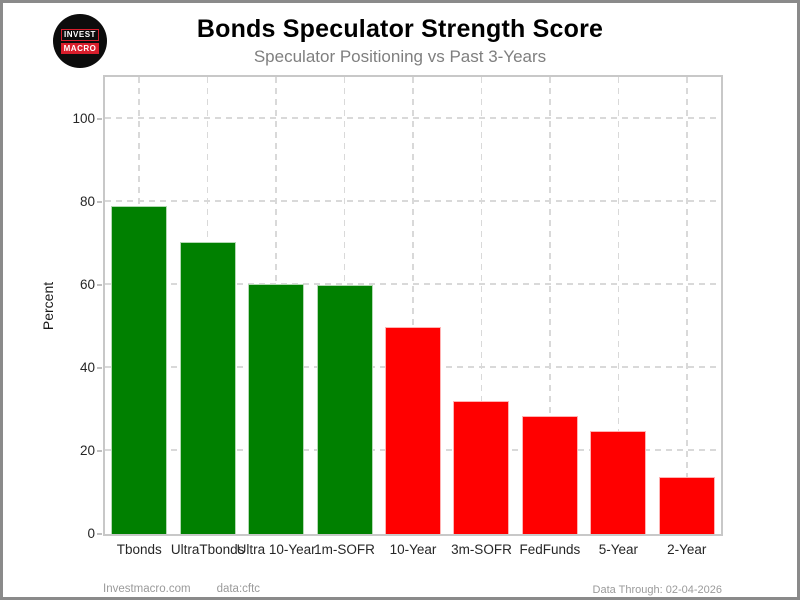 The height and width of the screenshot is (600, 800). Describe the element at coordinates (87, 450) in the screenshot. I see `y-tick-label: 20` at that location.